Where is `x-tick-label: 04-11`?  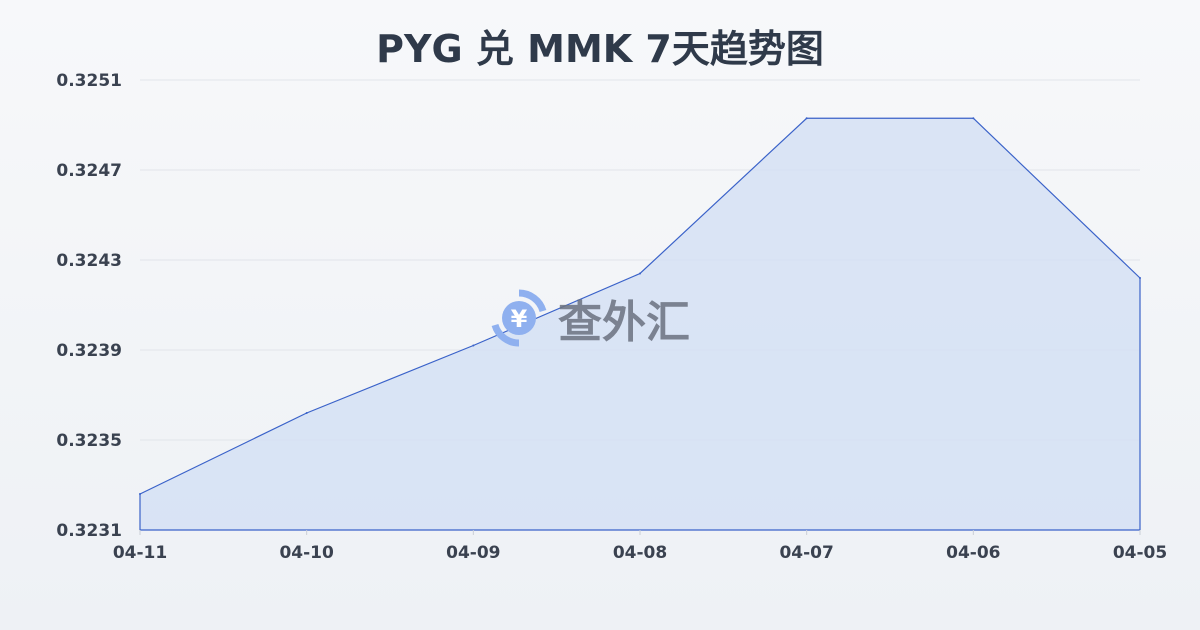 x-tick-label: 04-11 is located at coordinates (140, 553).